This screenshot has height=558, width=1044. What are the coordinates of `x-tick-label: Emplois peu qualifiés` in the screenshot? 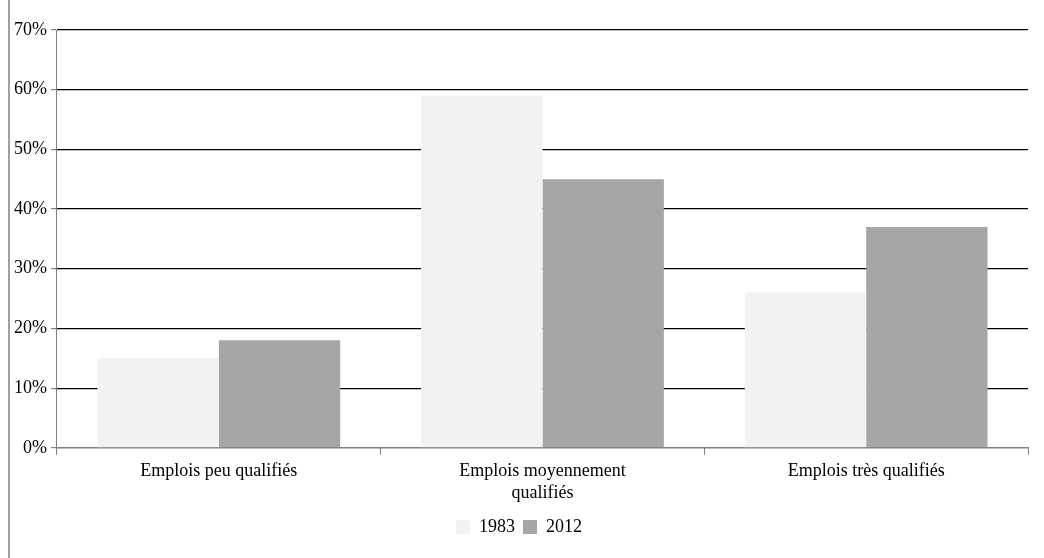 It's located at (219, 470).